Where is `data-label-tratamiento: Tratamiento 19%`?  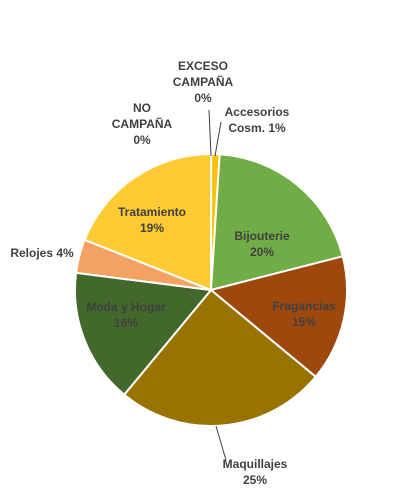
data-label-tratamiento: Tratamiento 19% is located at coordinates (152, 220).